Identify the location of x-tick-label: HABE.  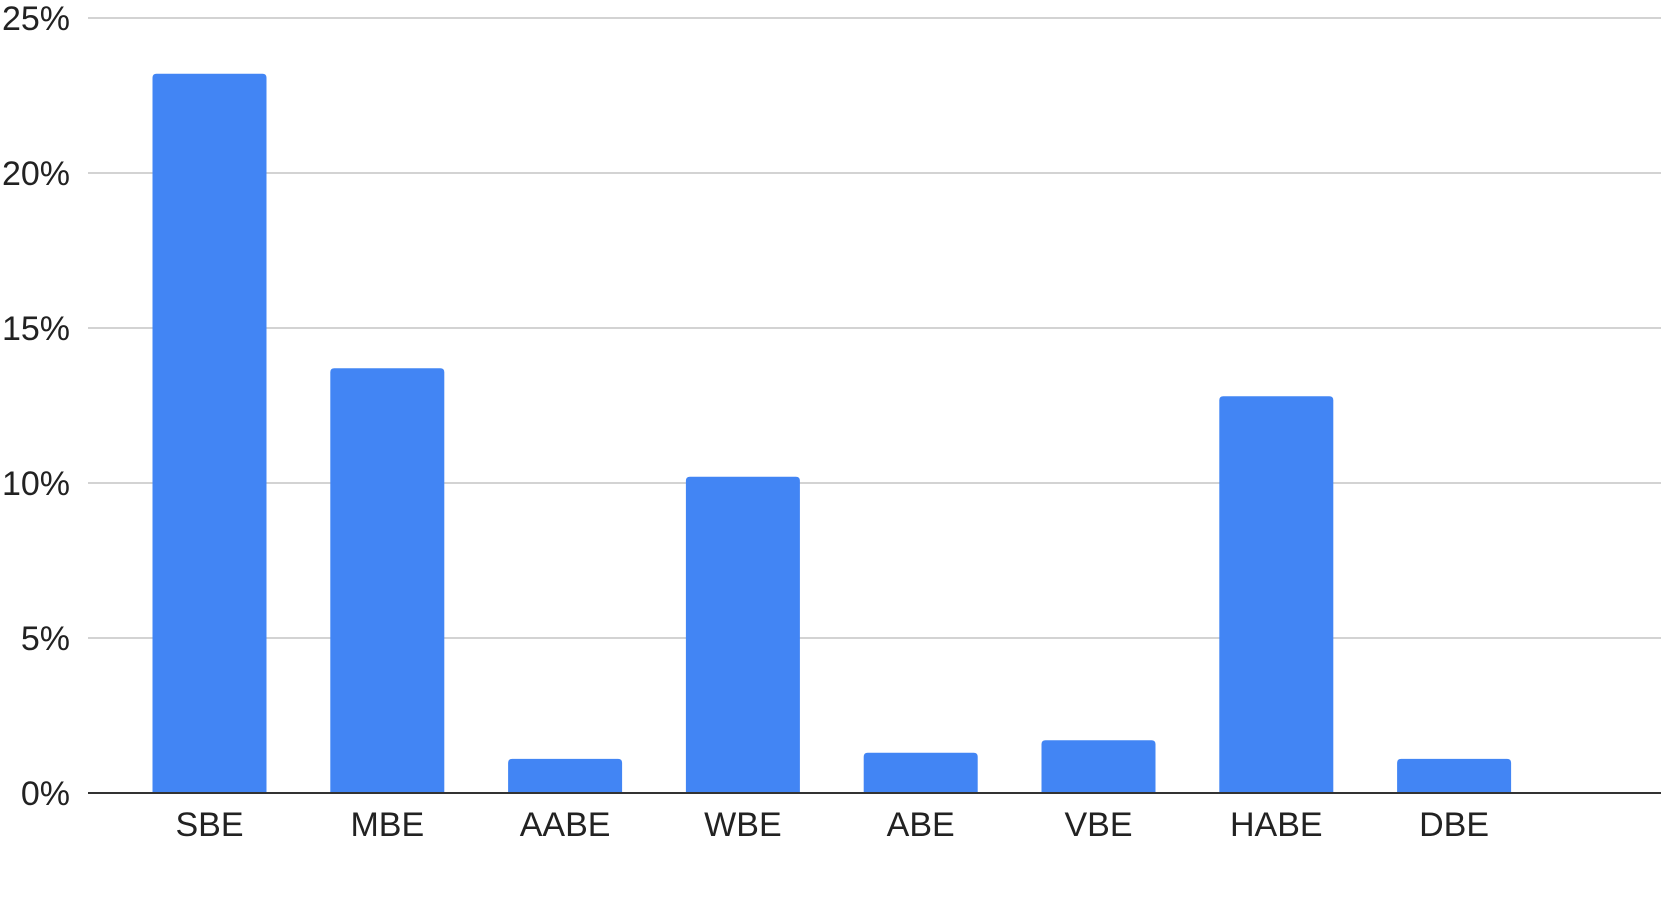
(1276, 825).